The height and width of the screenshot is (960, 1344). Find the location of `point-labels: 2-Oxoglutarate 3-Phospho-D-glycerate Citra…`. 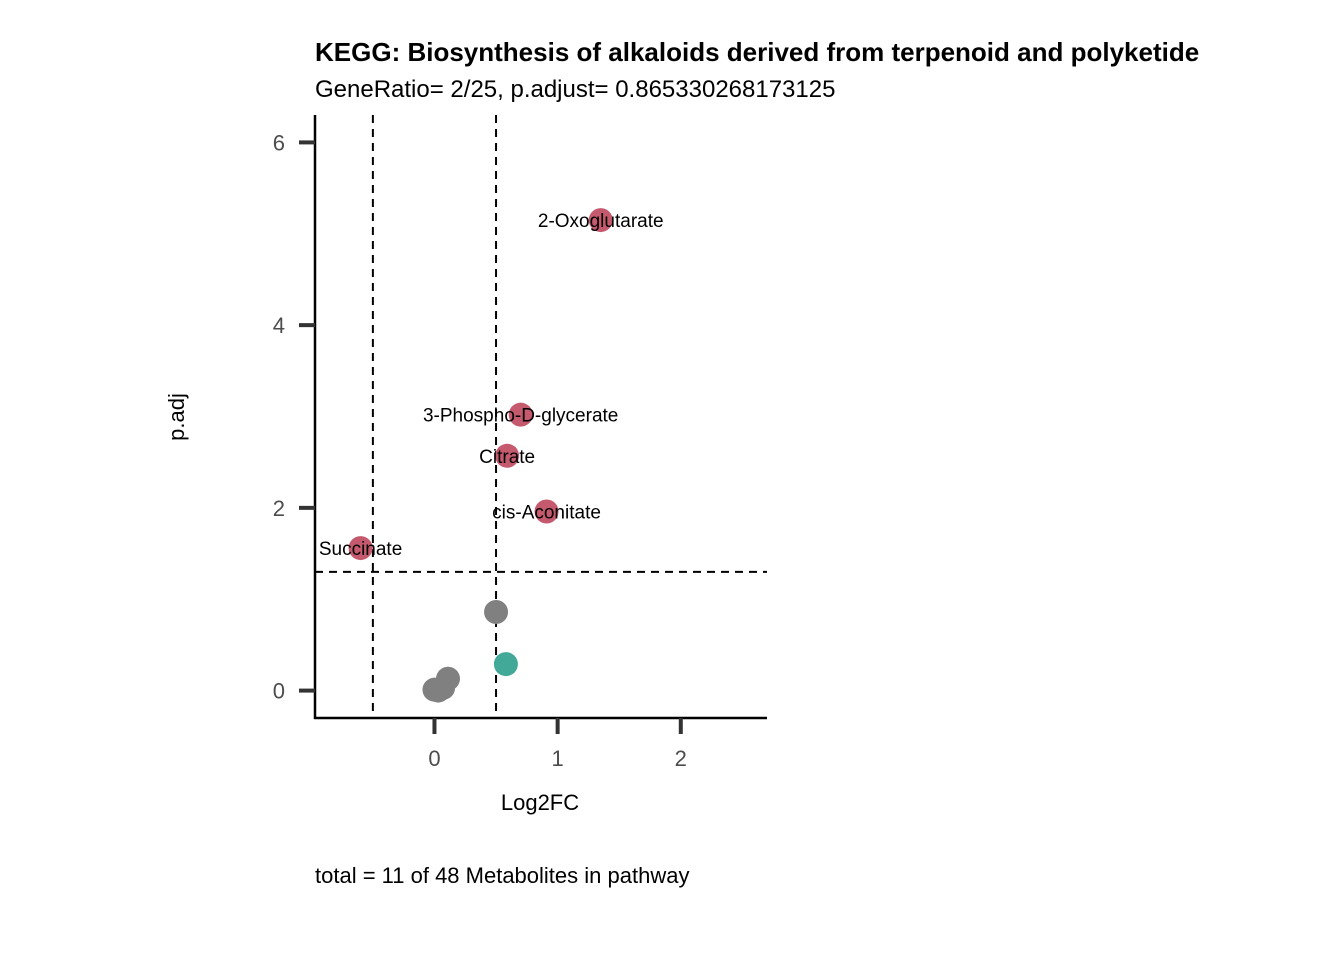

point-labels: 2-Oxoglutarate 3-Phospho-D-glycerate Citra… is located at coordinates (491, 385).